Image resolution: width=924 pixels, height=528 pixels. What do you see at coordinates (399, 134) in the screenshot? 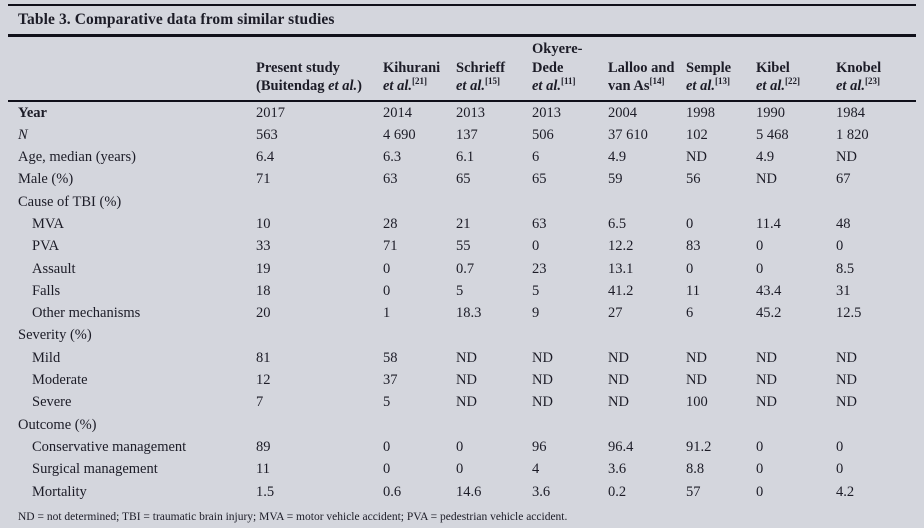
I see `table-cell: 4 690` at bounding box center [399, 134].